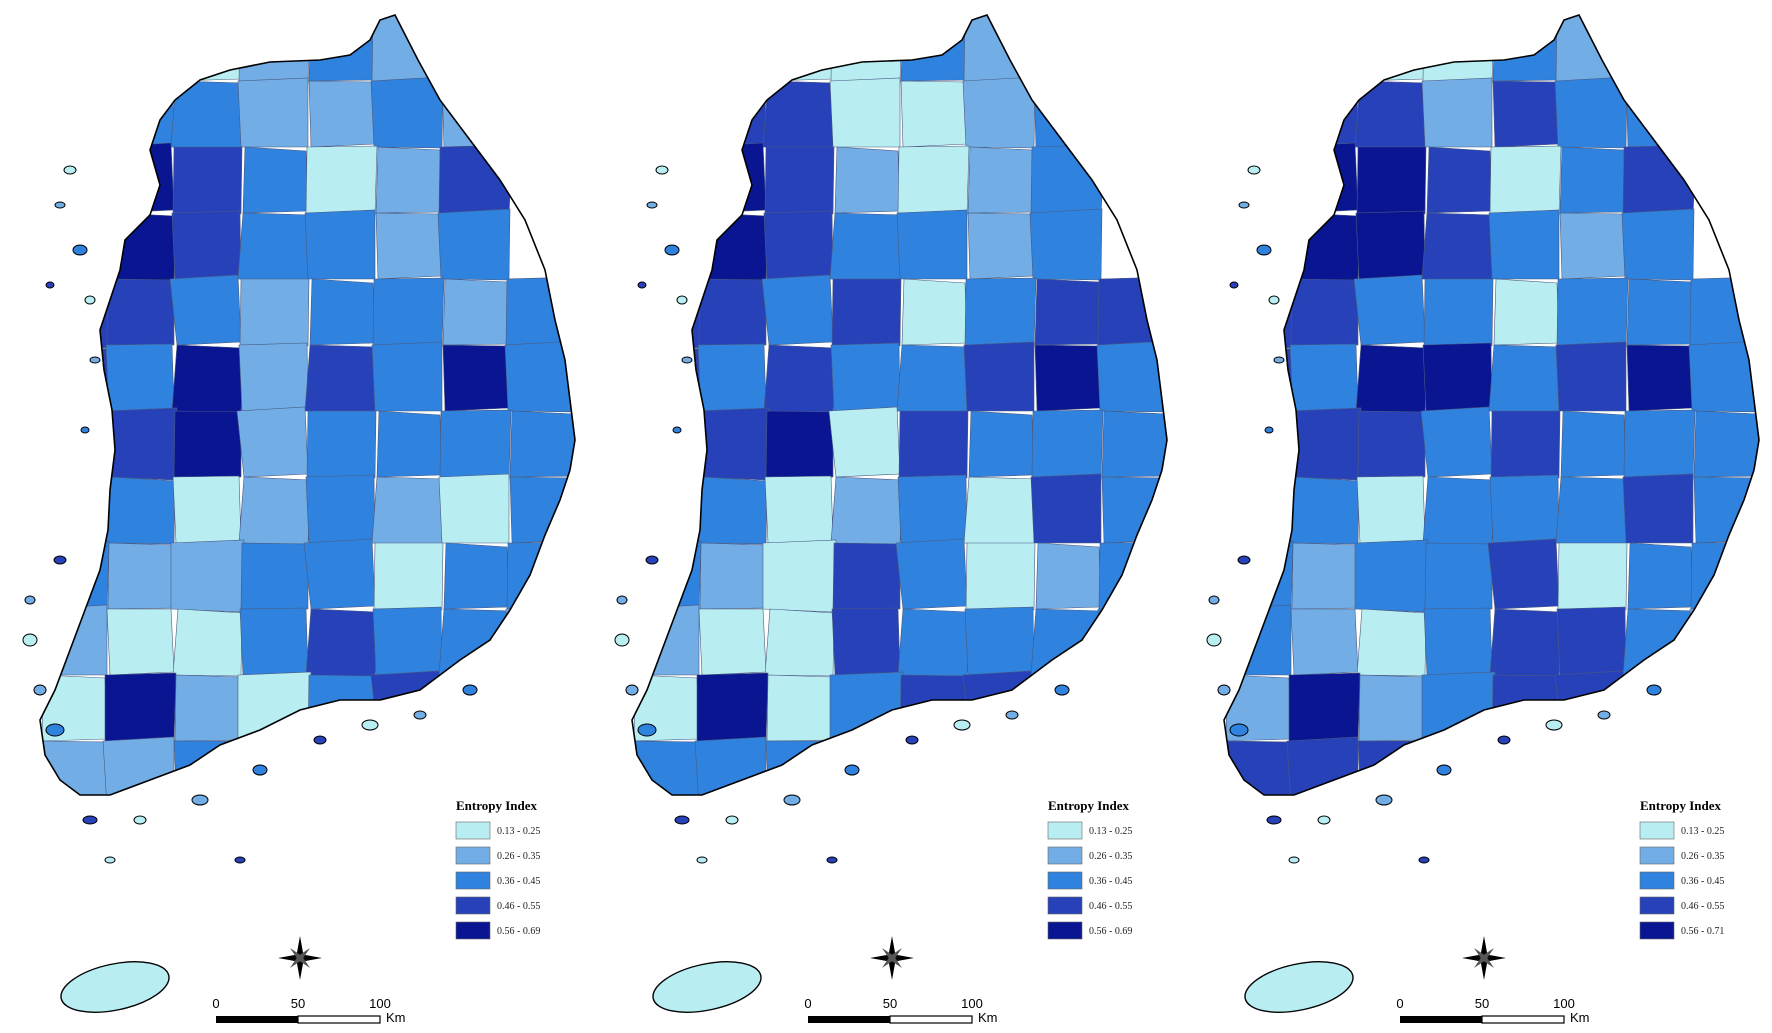 The image size is (1772, 1033). I want to click on legend-label: 0.56 - 0.69, so click(1110, 931).